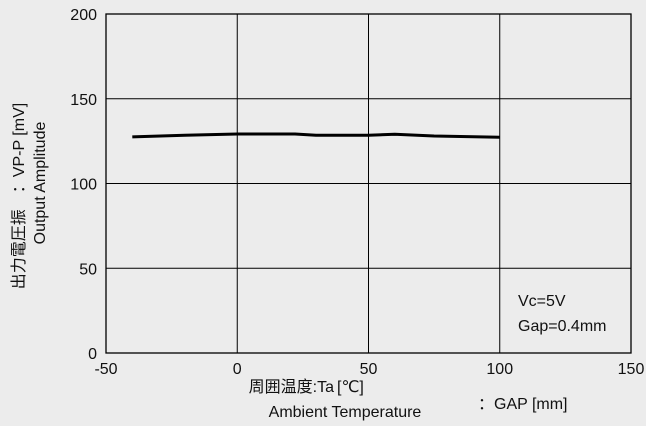 This screenshot has width=646, height=426. I want to click on x-tick-label: 50, so click(369, 369).